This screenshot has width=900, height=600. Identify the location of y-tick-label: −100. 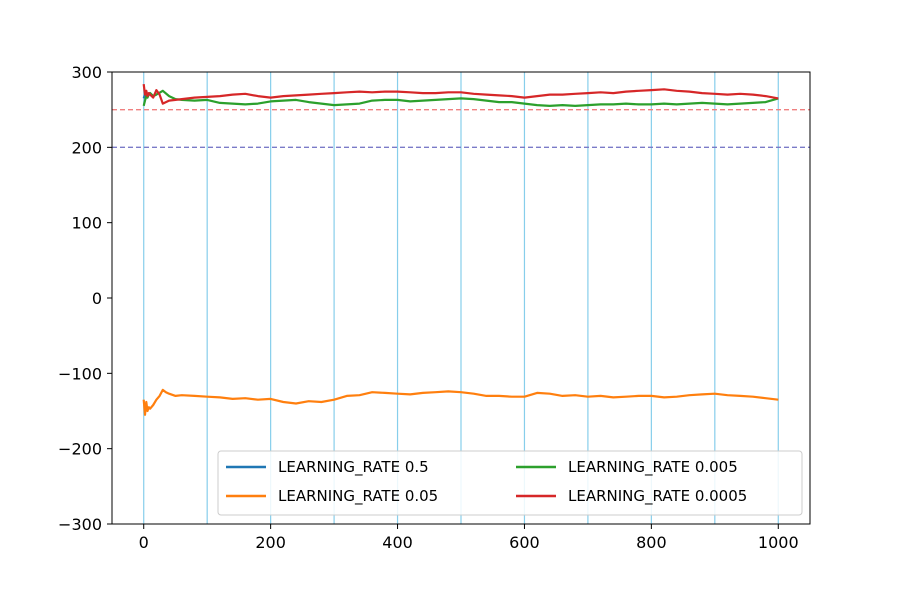
(80, 373).